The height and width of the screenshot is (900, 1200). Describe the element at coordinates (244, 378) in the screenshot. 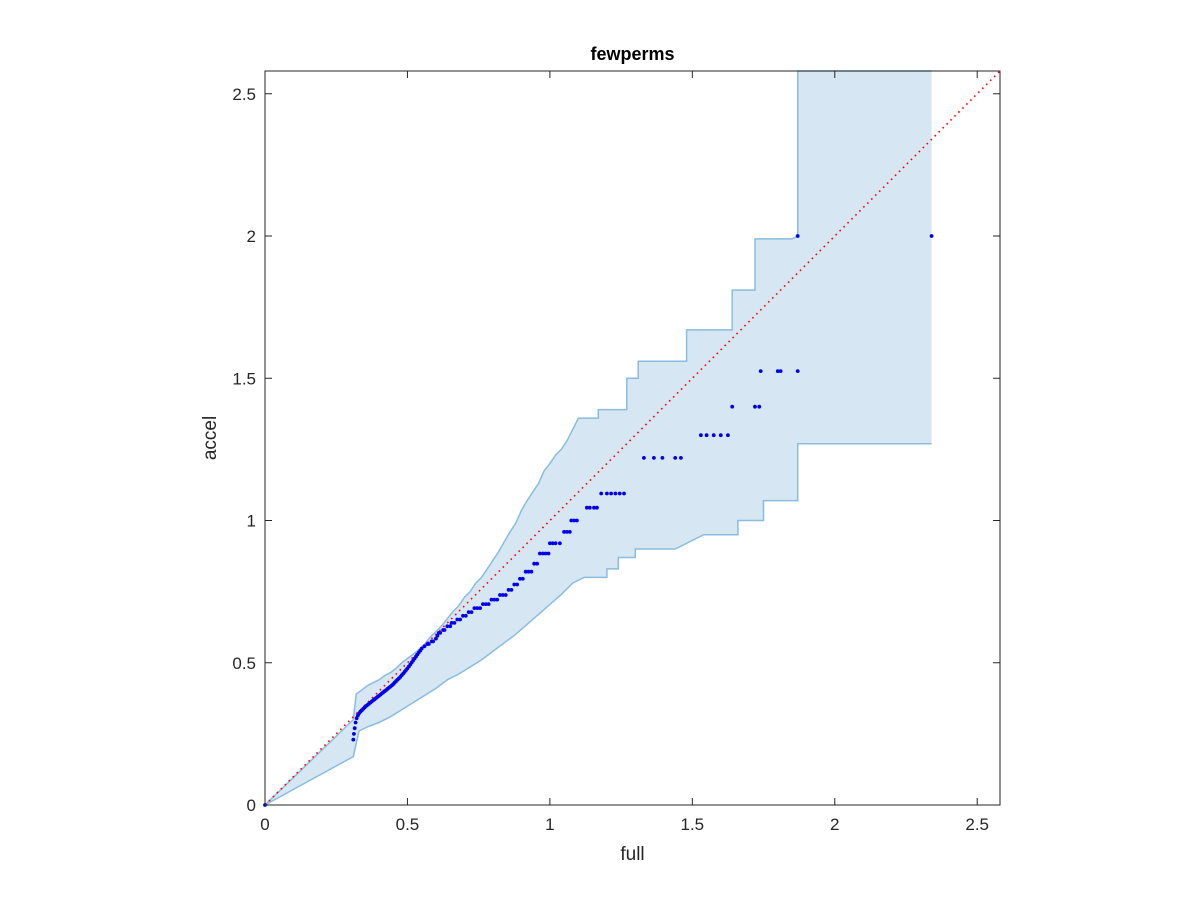

I see `y-tick-label: 1.5` at that location.